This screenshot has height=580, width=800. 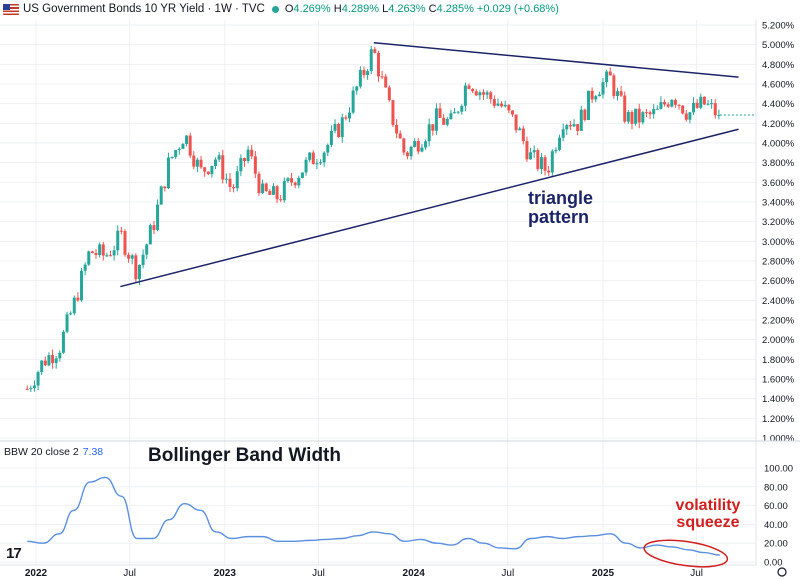 I want to click on settings-icon, so click(x=782, y=572).